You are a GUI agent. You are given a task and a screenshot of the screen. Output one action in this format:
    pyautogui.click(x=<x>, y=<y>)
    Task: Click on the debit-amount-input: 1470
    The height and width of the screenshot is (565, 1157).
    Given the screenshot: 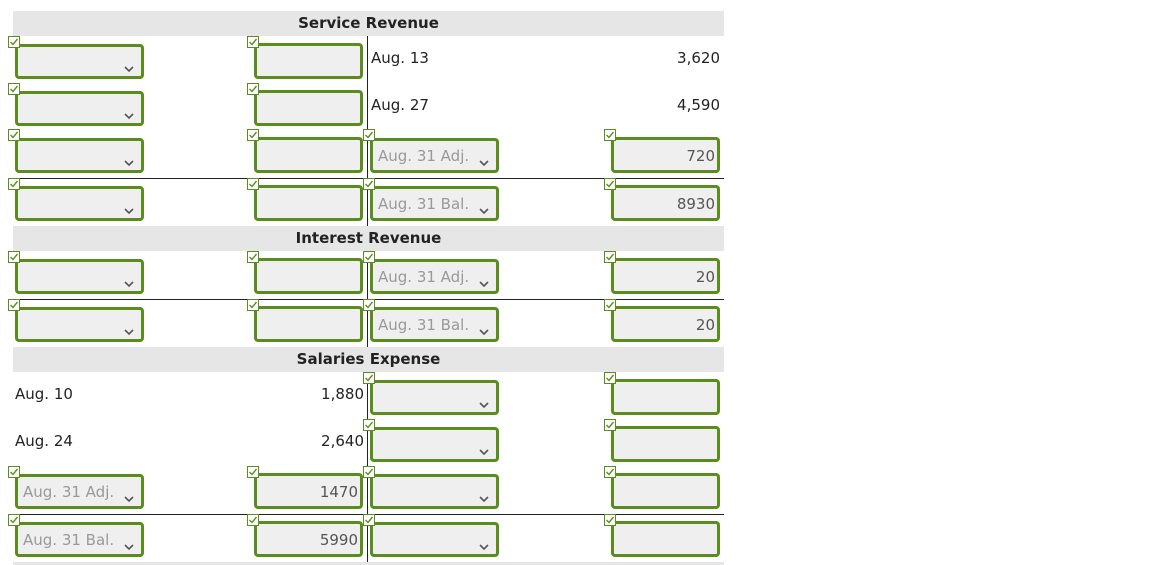 What is the action you would take?
    pyautogui.click(x=308, y=491)
    